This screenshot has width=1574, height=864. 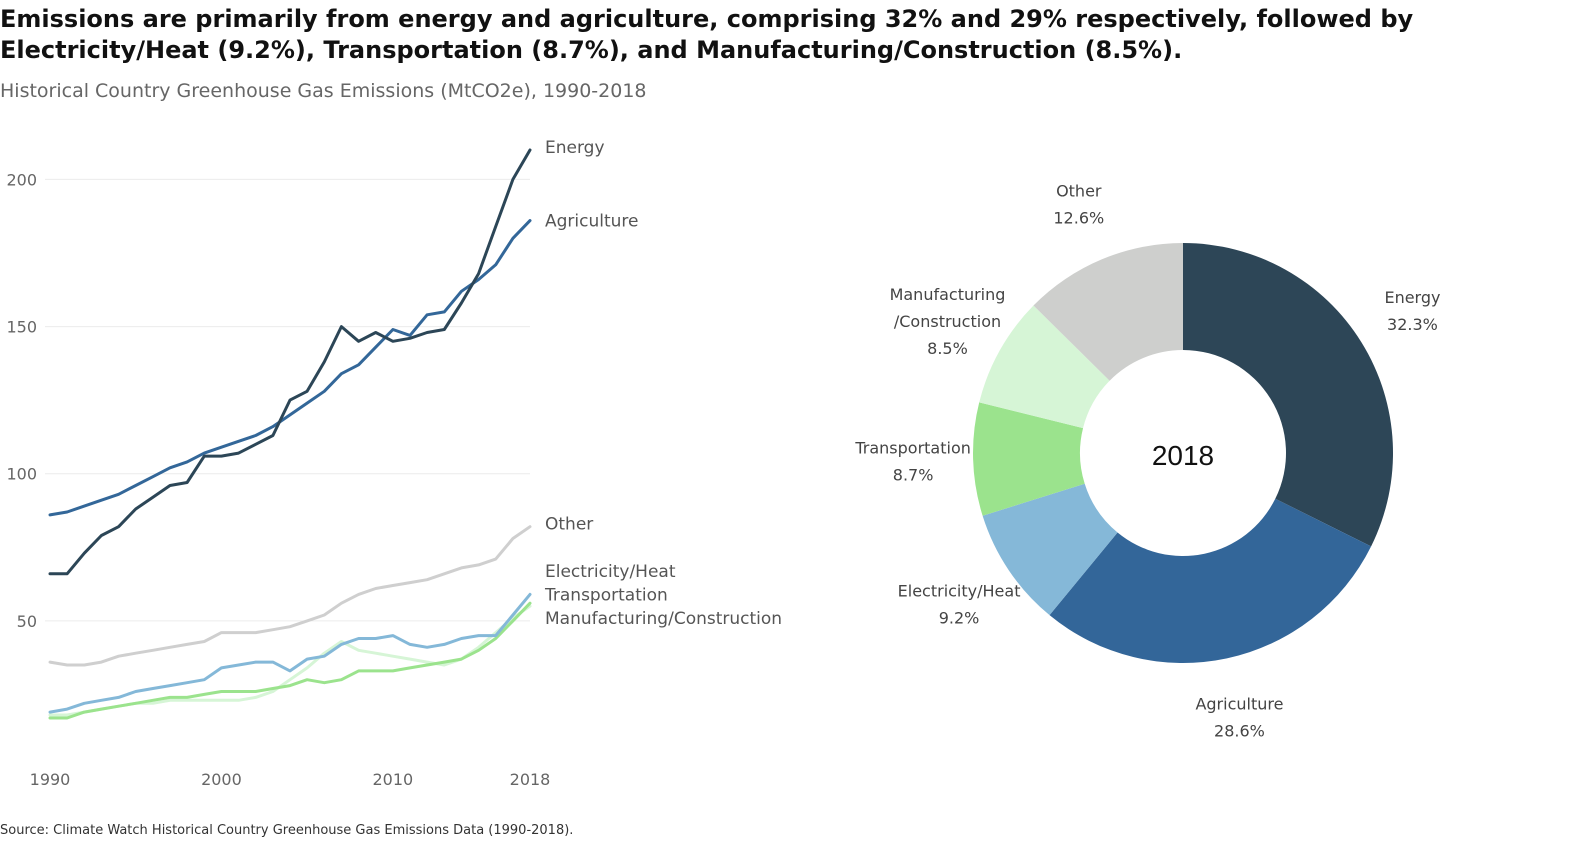 What do you see at coordinates (221, 779) in the screenshot?
I see `x-tick-2000: 2000` at bounding box center [221, 779].